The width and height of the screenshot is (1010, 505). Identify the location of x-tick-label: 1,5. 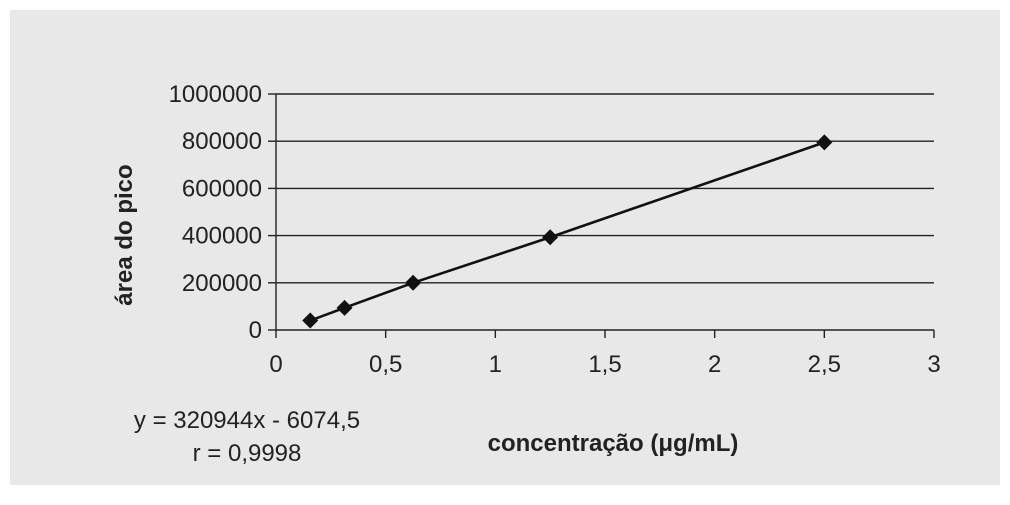
(604, 364).